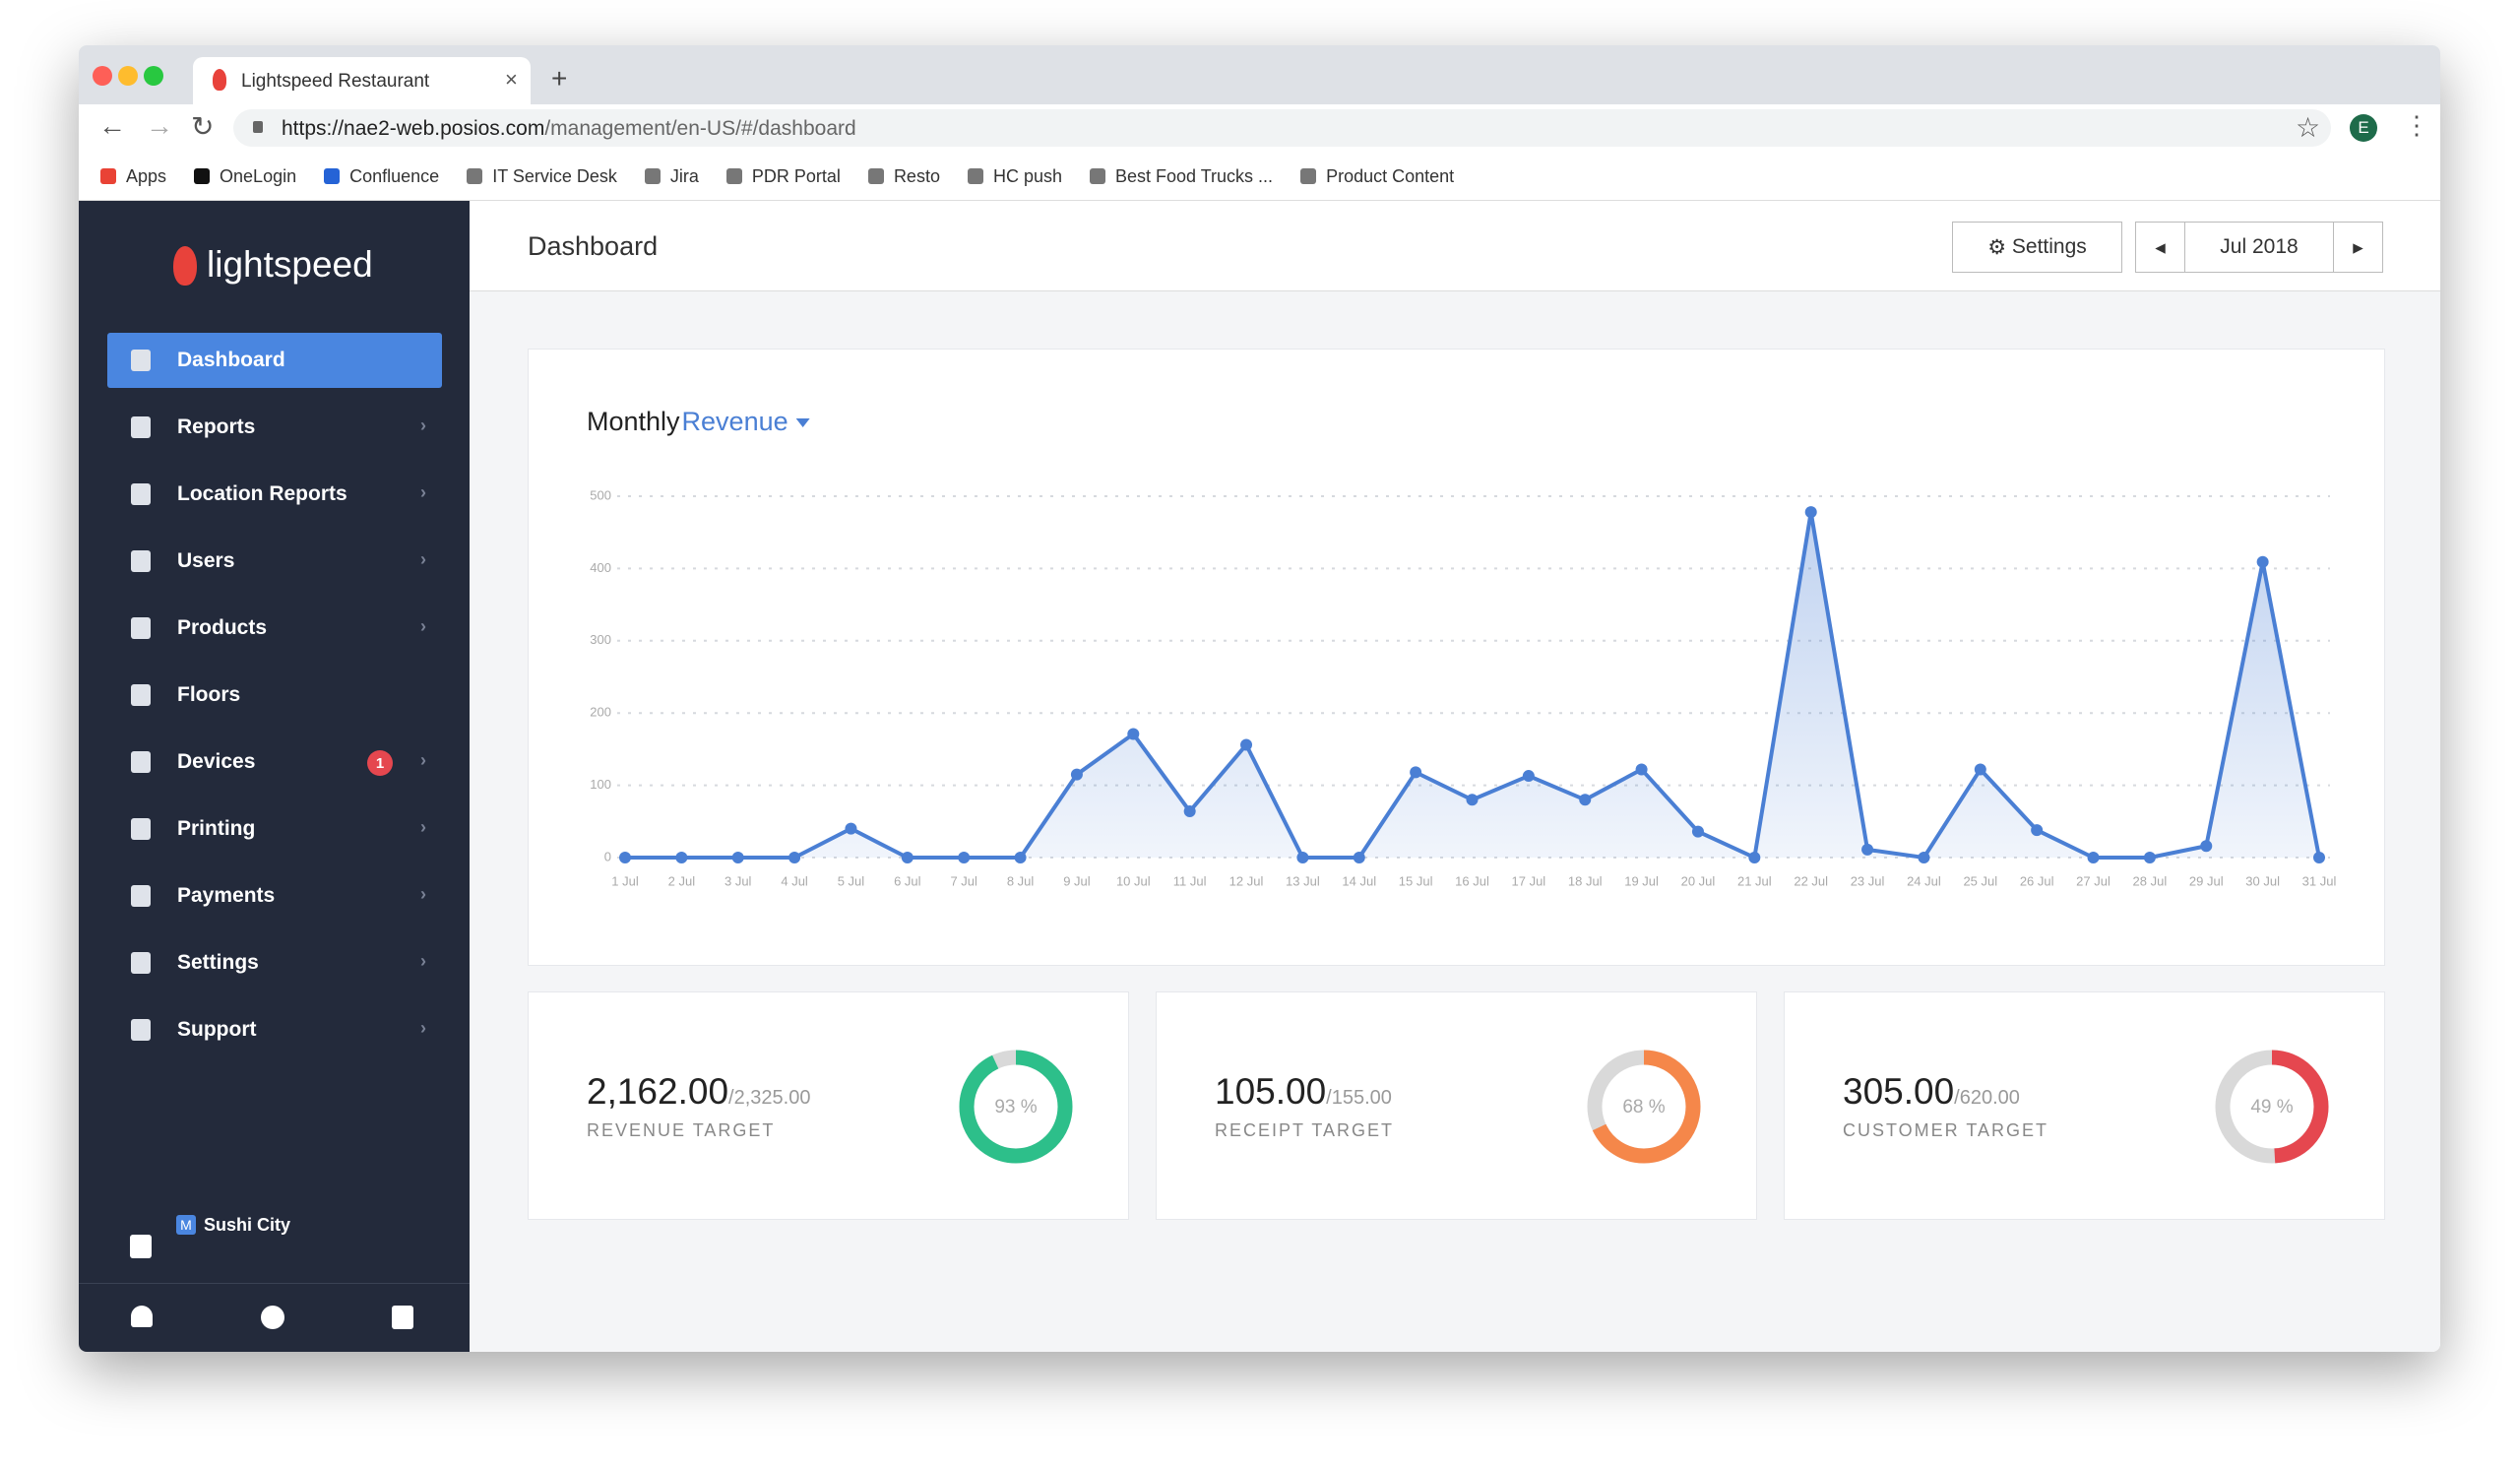  What do you see at coordinates (274, 829) in the screenshot?
I see `nav-item: Printing ›` at bounding box center [274, 829].